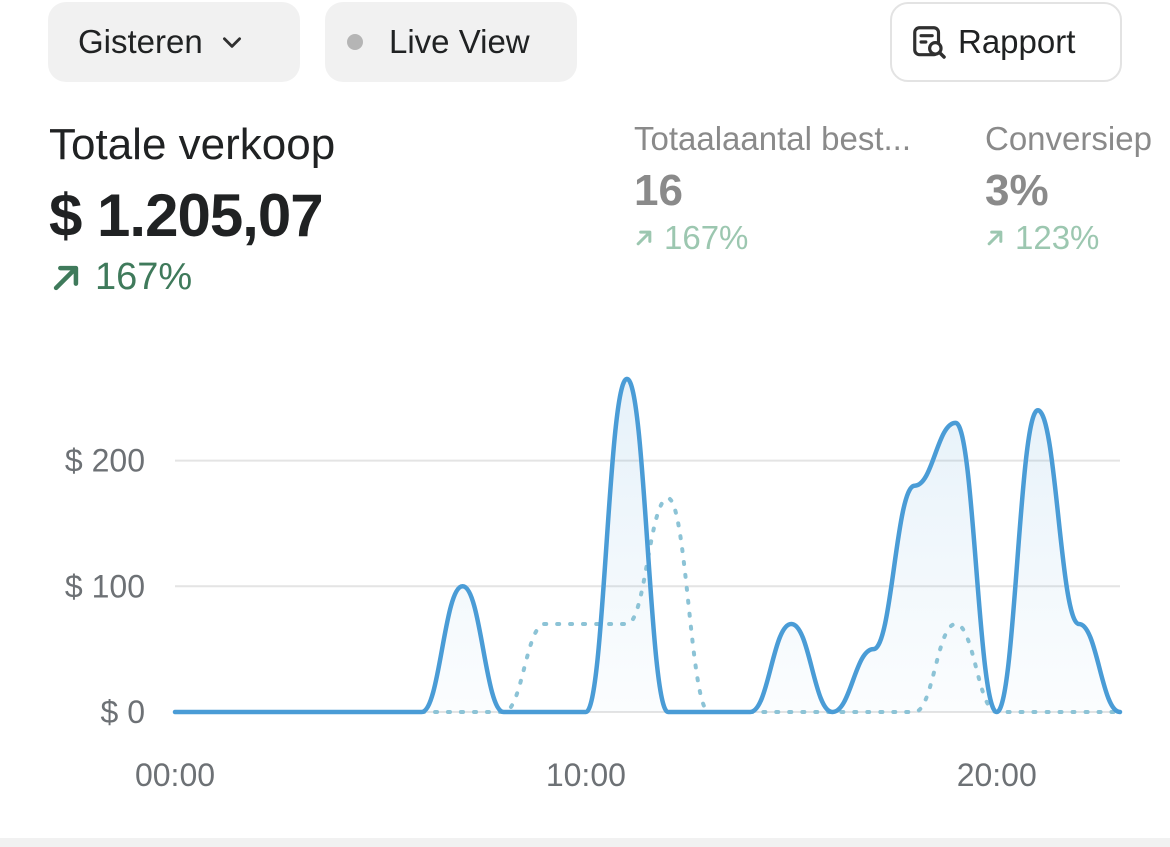  I want to click on conversion-delta: 123%, so click(1077, 238).